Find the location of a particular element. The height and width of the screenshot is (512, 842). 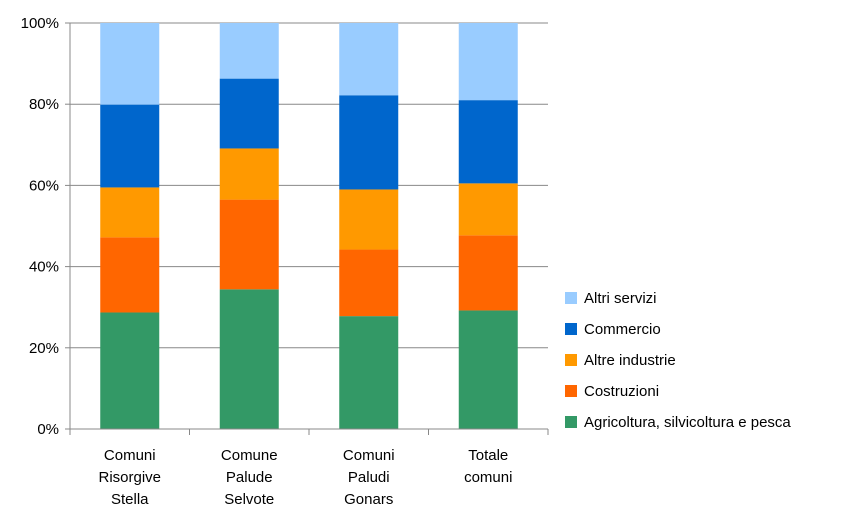

legend-label: Altri servizi is located at coordinates (620, 298).